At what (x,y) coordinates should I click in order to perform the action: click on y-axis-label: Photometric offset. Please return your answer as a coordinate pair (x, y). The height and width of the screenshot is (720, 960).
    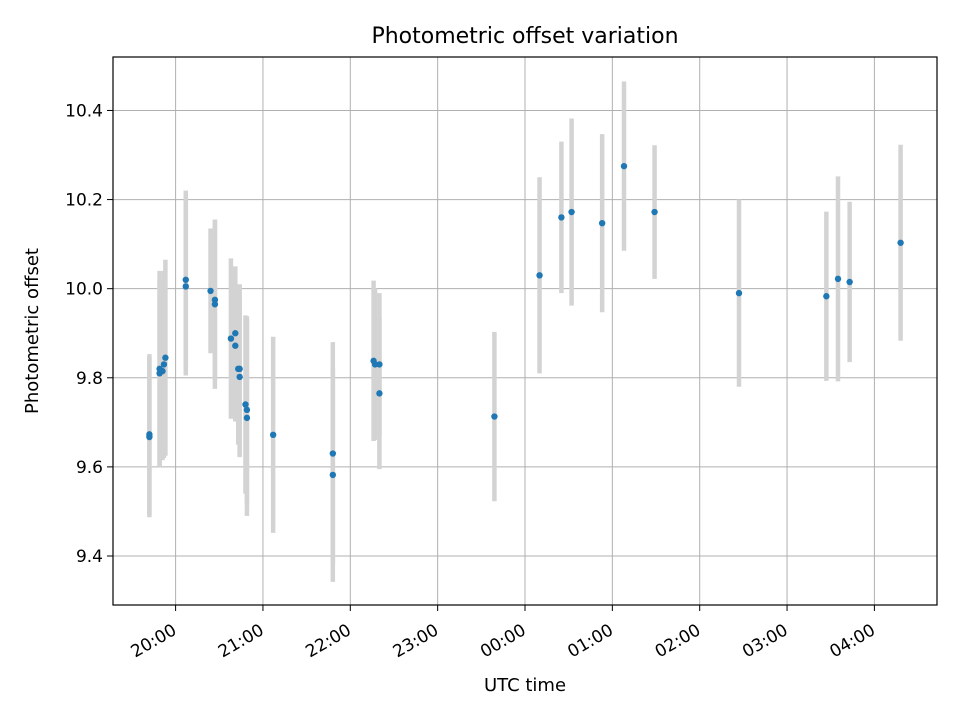
    Looking at the image, I should click on (32, 331).